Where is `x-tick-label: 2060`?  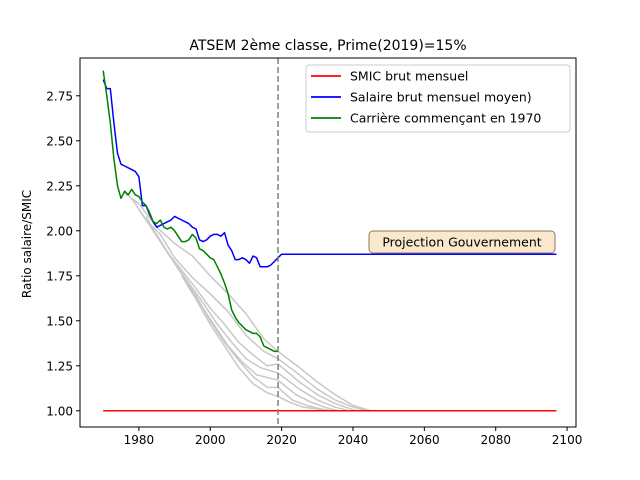
x-tick-label: 2060 is located at coordinates (424, 440).